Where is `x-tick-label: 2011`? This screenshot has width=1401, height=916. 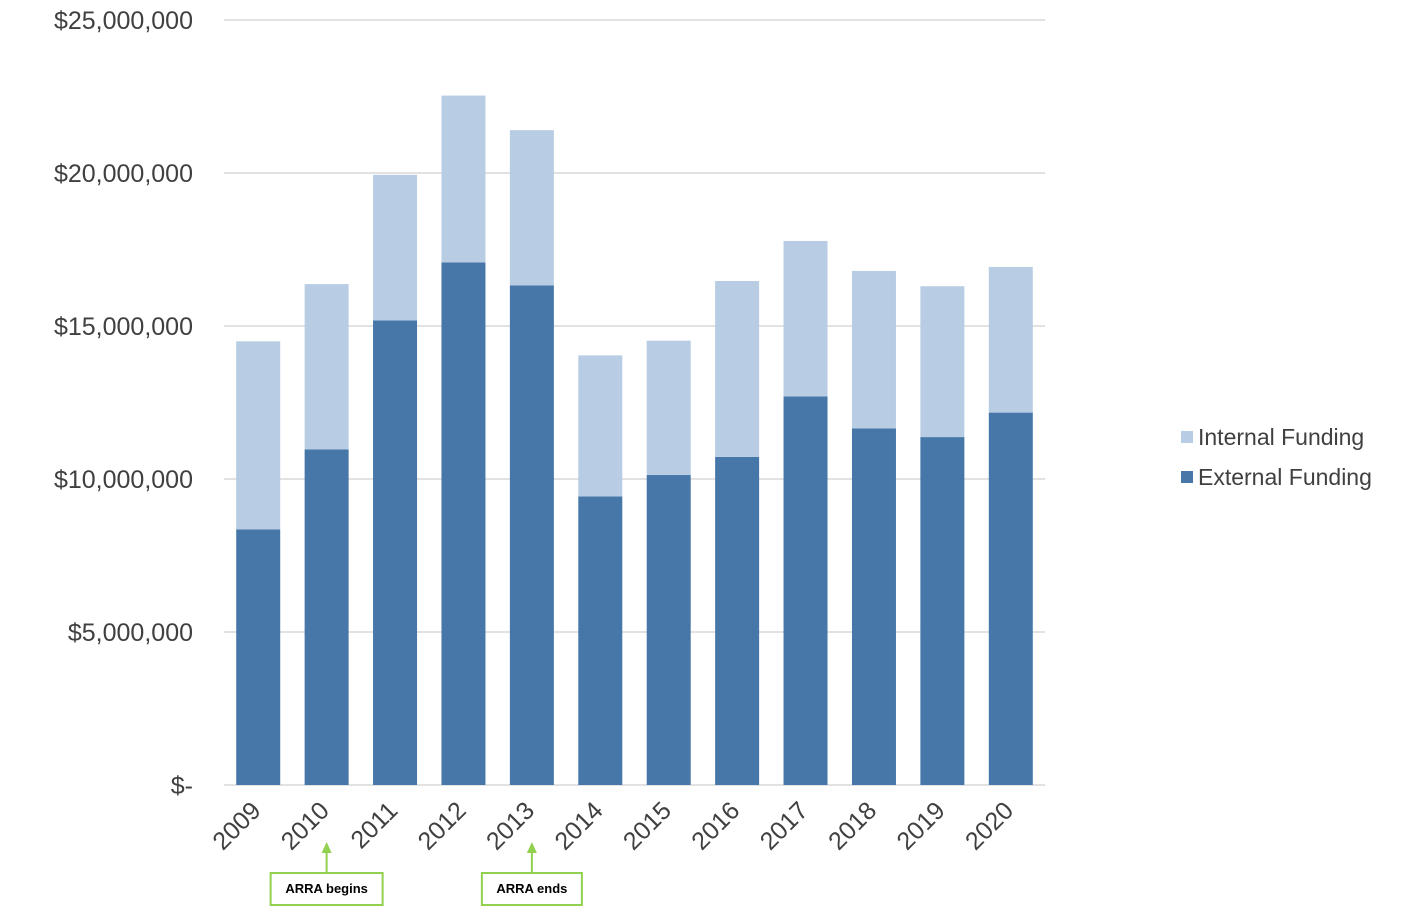 x-tick-label: 2011 is located at coordinates (374, 825).